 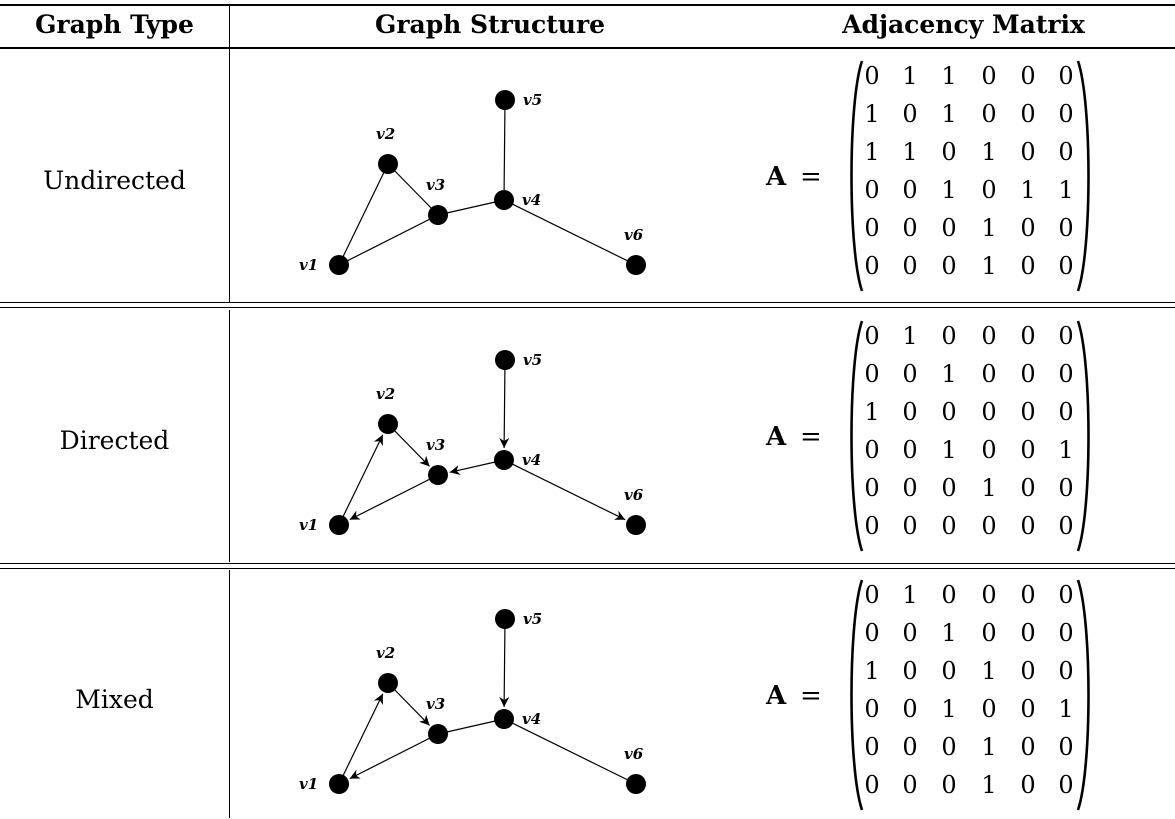 What do you see at coordinates (504, 404) in the screenshot?
I see `edge-v5-v4` at bounding box center [504, 404].